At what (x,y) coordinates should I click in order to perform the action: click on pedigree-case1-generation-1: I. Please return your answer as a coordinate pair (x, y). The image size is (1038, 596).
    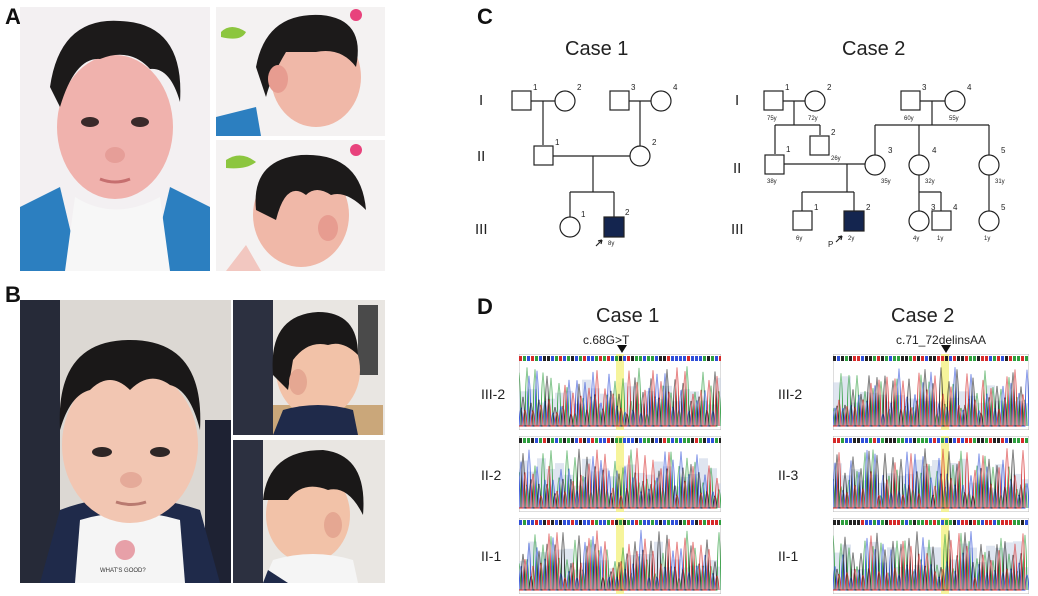
    Looking at the image, I should click on (481, 100).